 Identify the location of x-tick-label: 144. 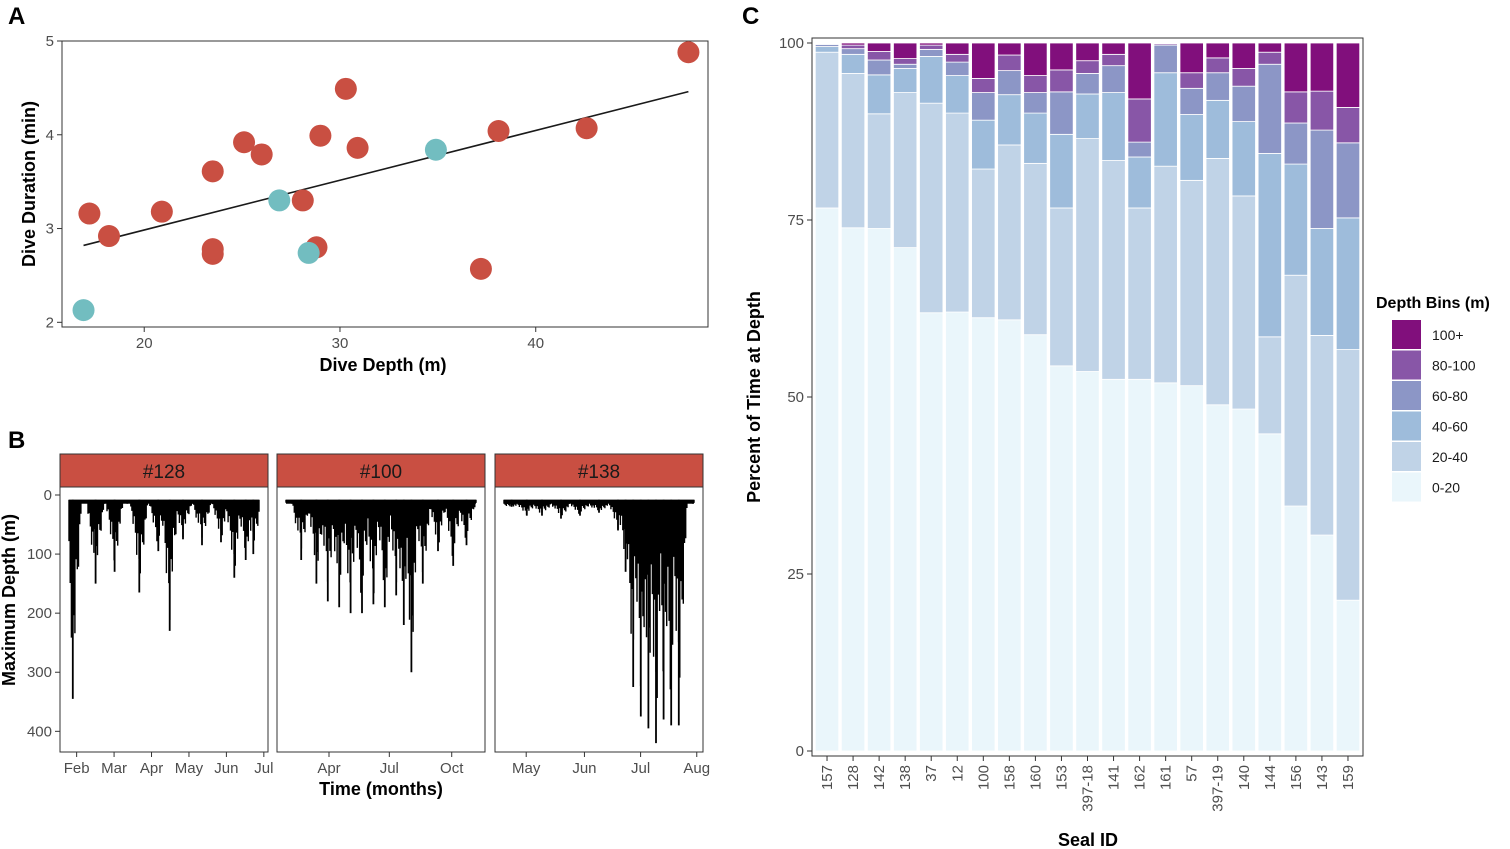
(1270, 777).